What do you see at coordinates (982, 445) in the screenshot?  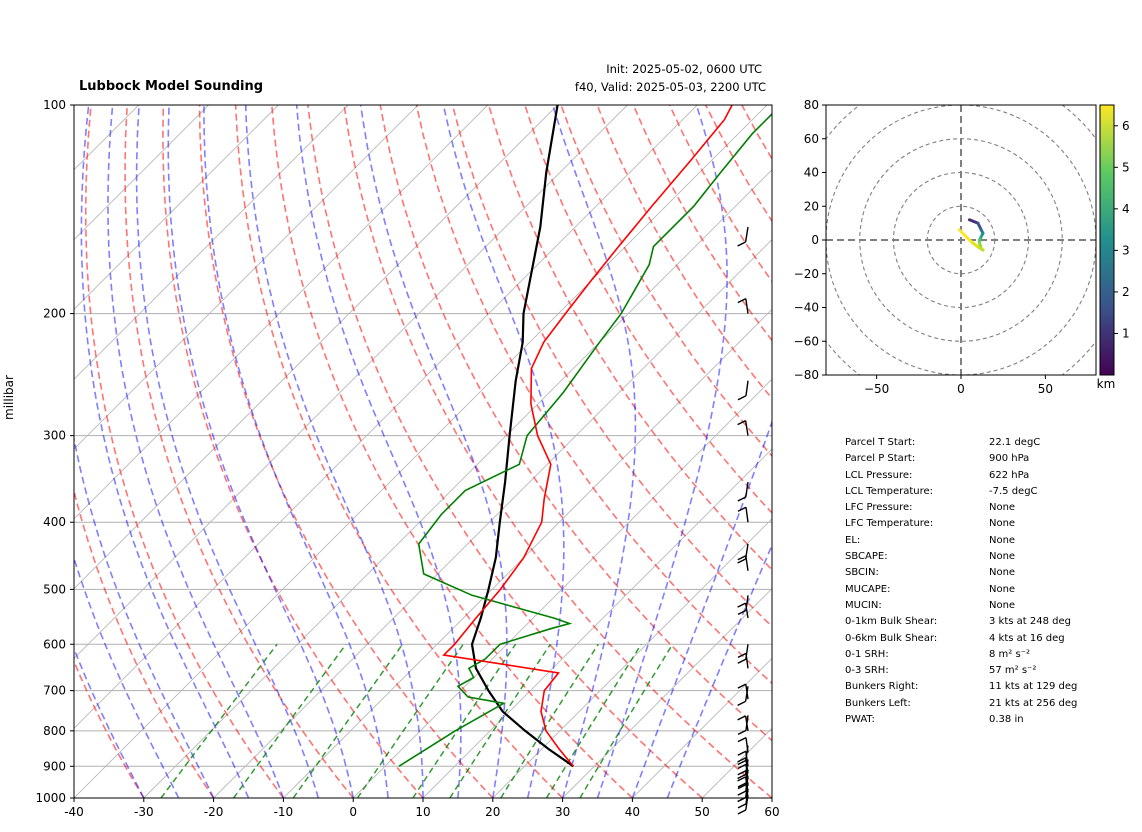 I see `parameter-row: Parcel T Start: 22.1 degC` at bounding box center [982, 445].